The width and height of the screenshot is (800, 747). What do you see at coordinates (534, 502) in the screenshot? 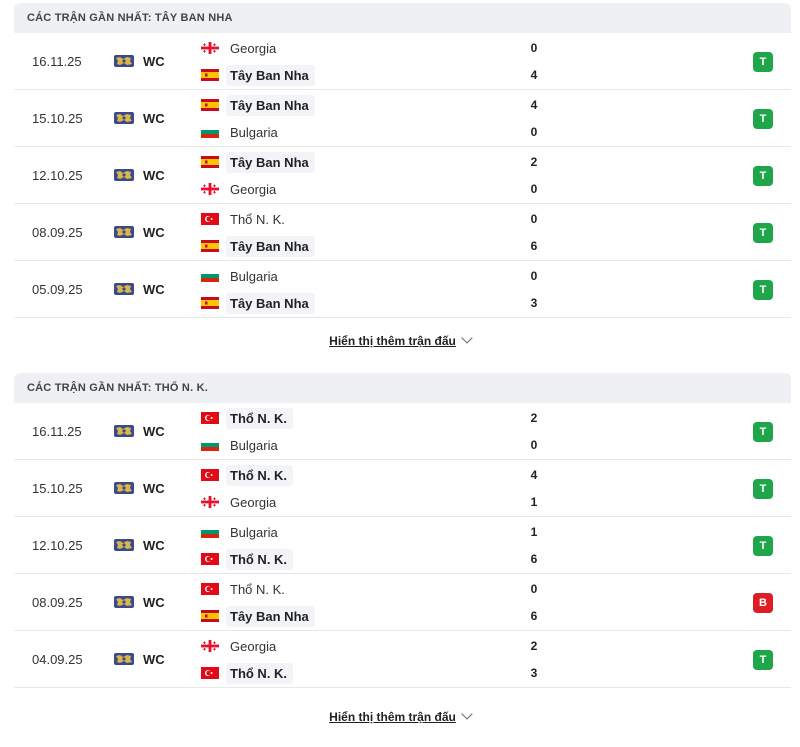
I see `away-score: 1` at bounding box center [534, 502].